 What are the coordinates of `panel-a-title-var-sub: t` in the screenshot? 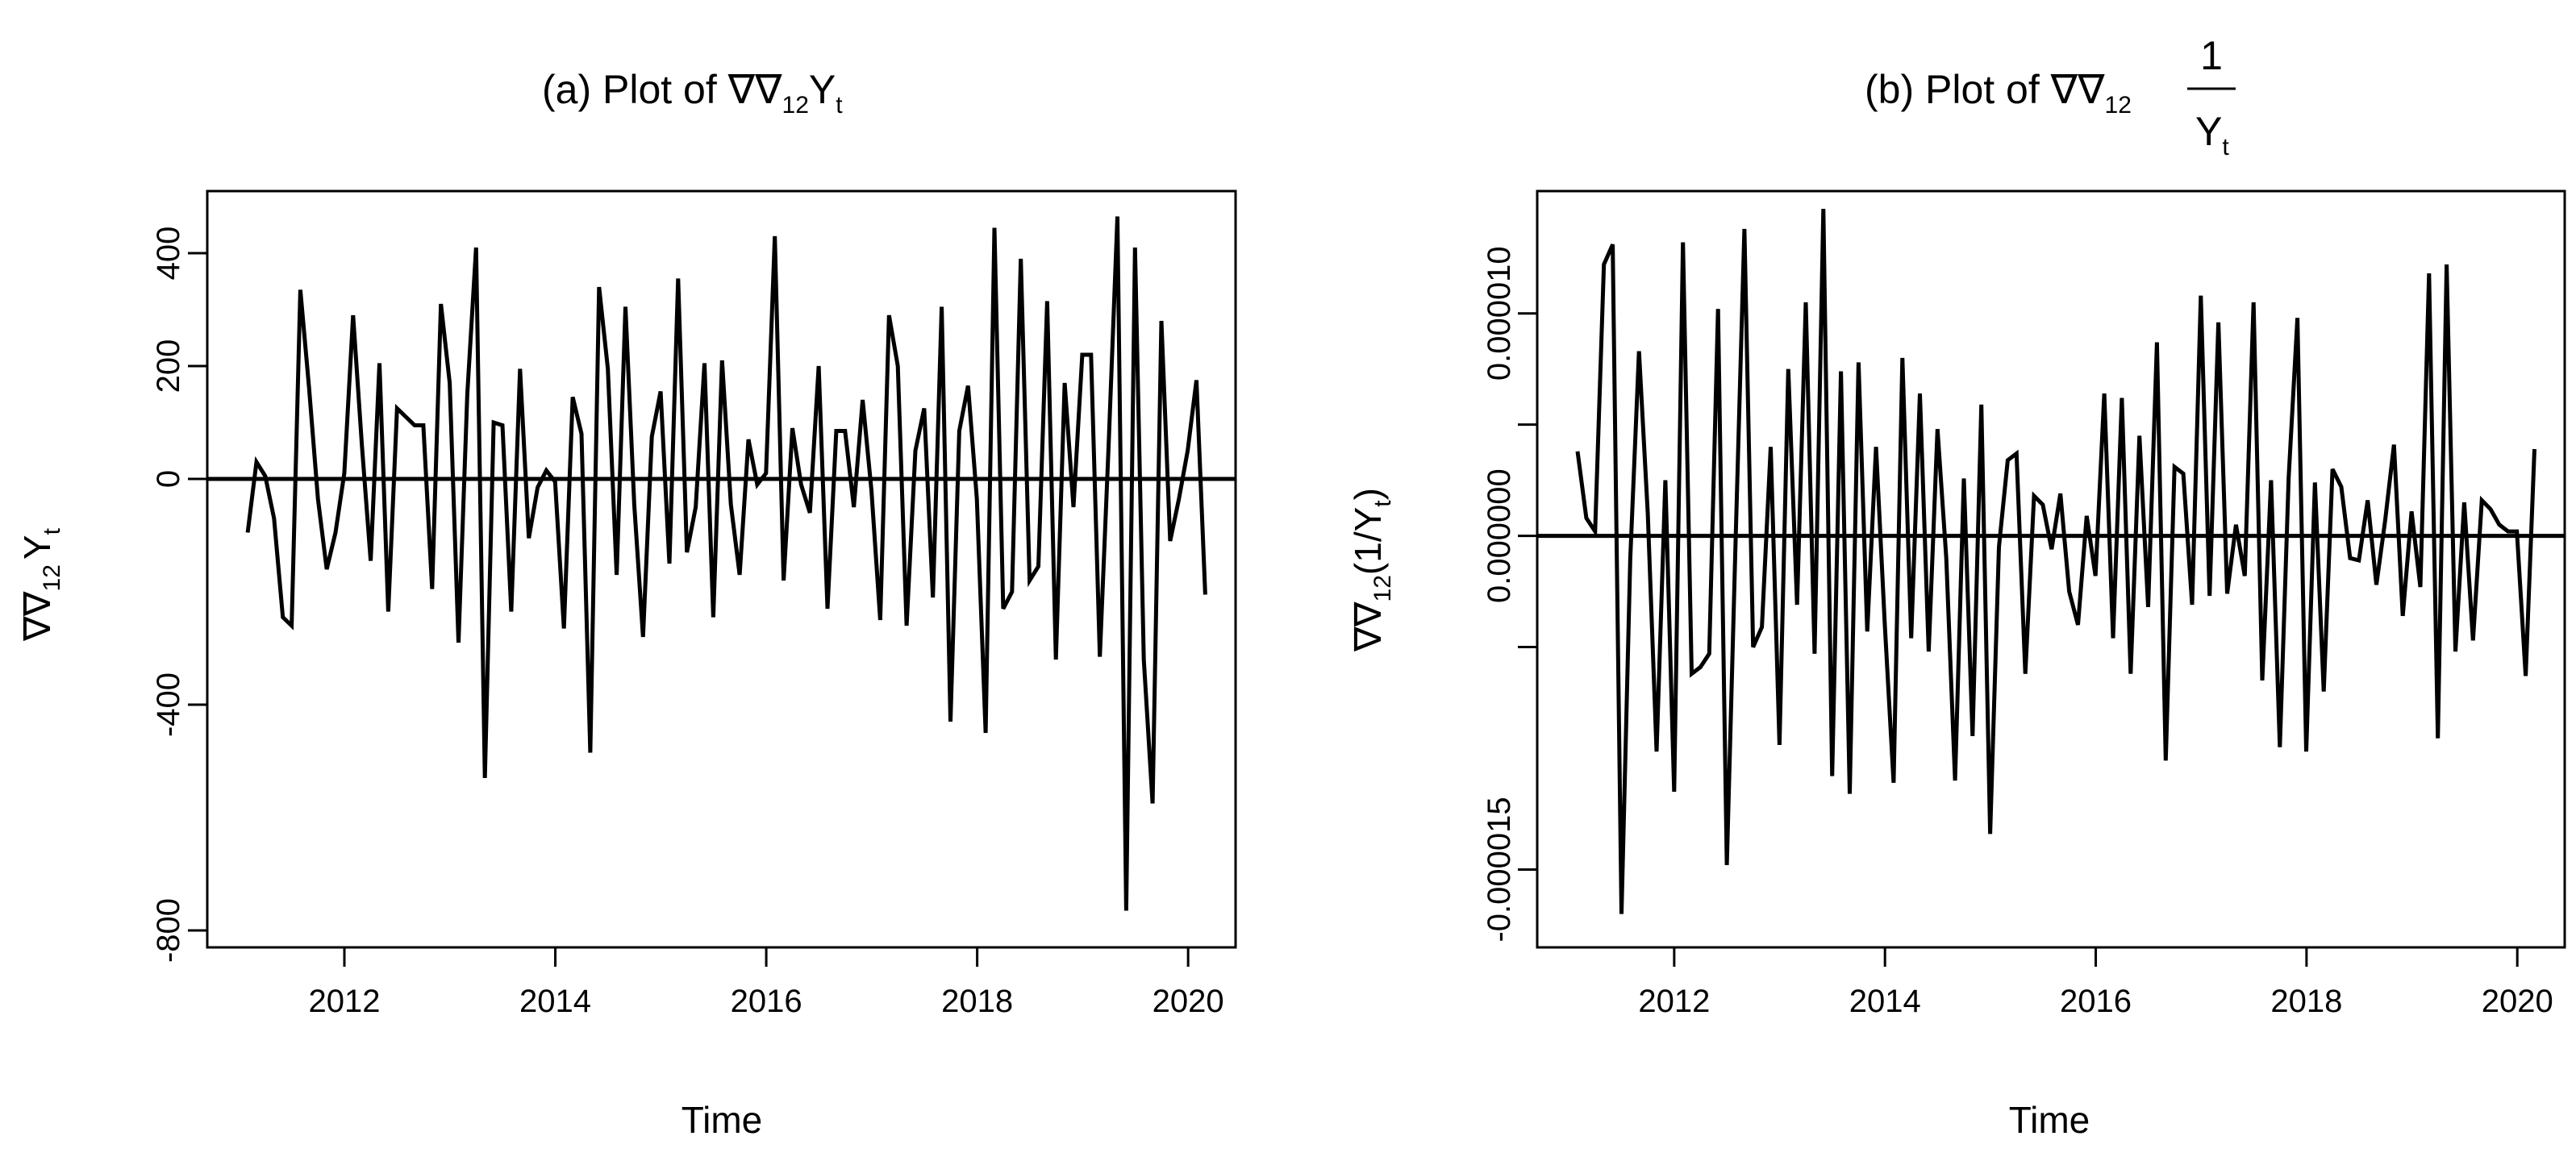 It's located at (839, 105).